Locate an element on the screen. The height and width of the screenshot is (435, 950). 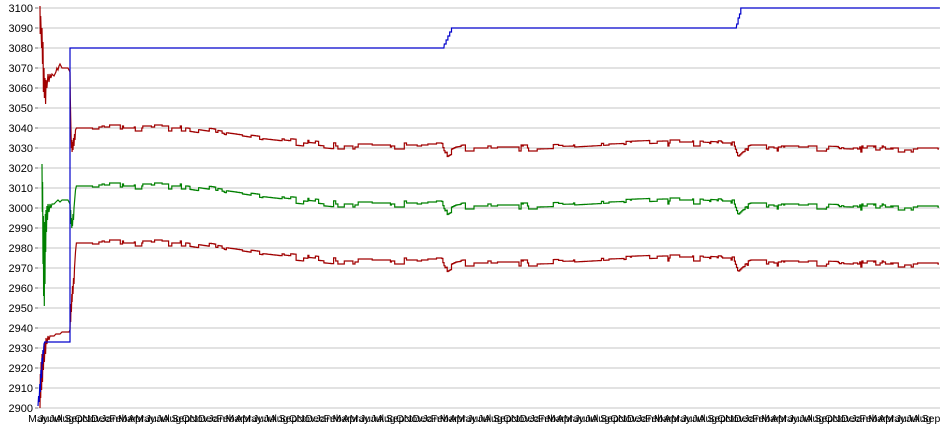
y-tick-label: 2930 is located at coordinates (21, 349).